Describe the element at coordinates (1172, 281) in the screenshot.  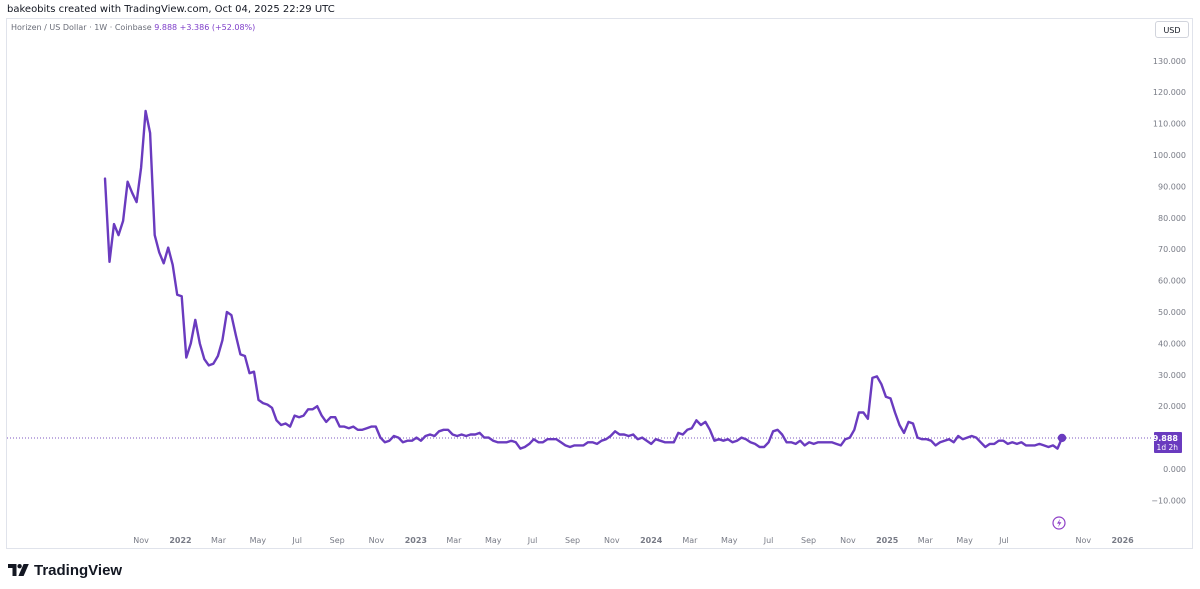
I see `y-tick-label: 60.000` at that location.